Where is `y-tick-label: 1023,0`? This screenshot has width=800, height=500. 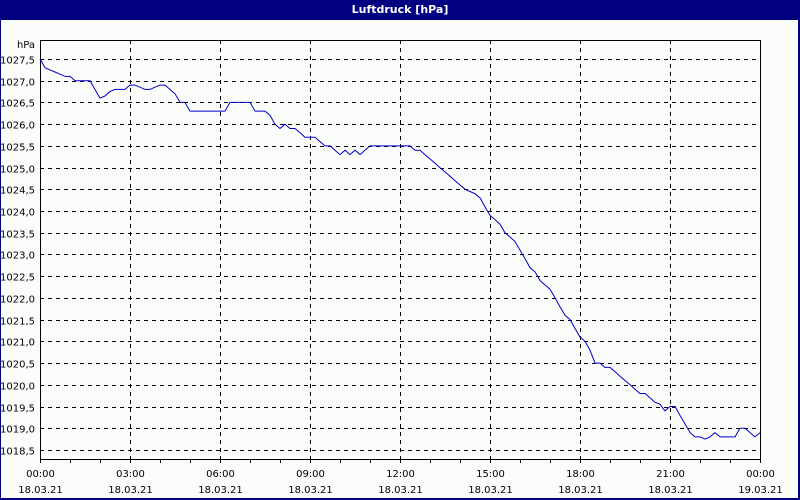 y-tick-label: 1023,0 is located at coordinates (18, 256).